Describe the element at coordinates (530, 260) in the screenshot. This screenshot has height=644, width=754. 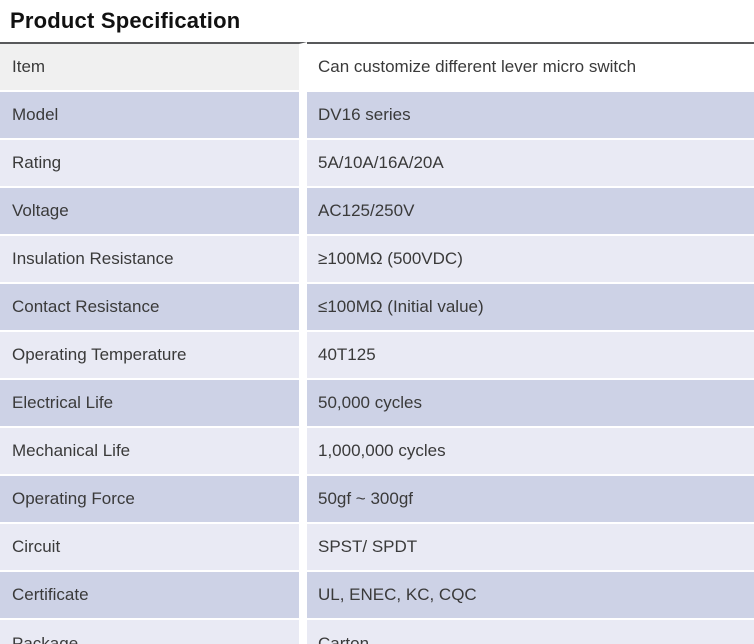
I see `spec-value-cell: ≥100MΩ (500VDC)` at that location.